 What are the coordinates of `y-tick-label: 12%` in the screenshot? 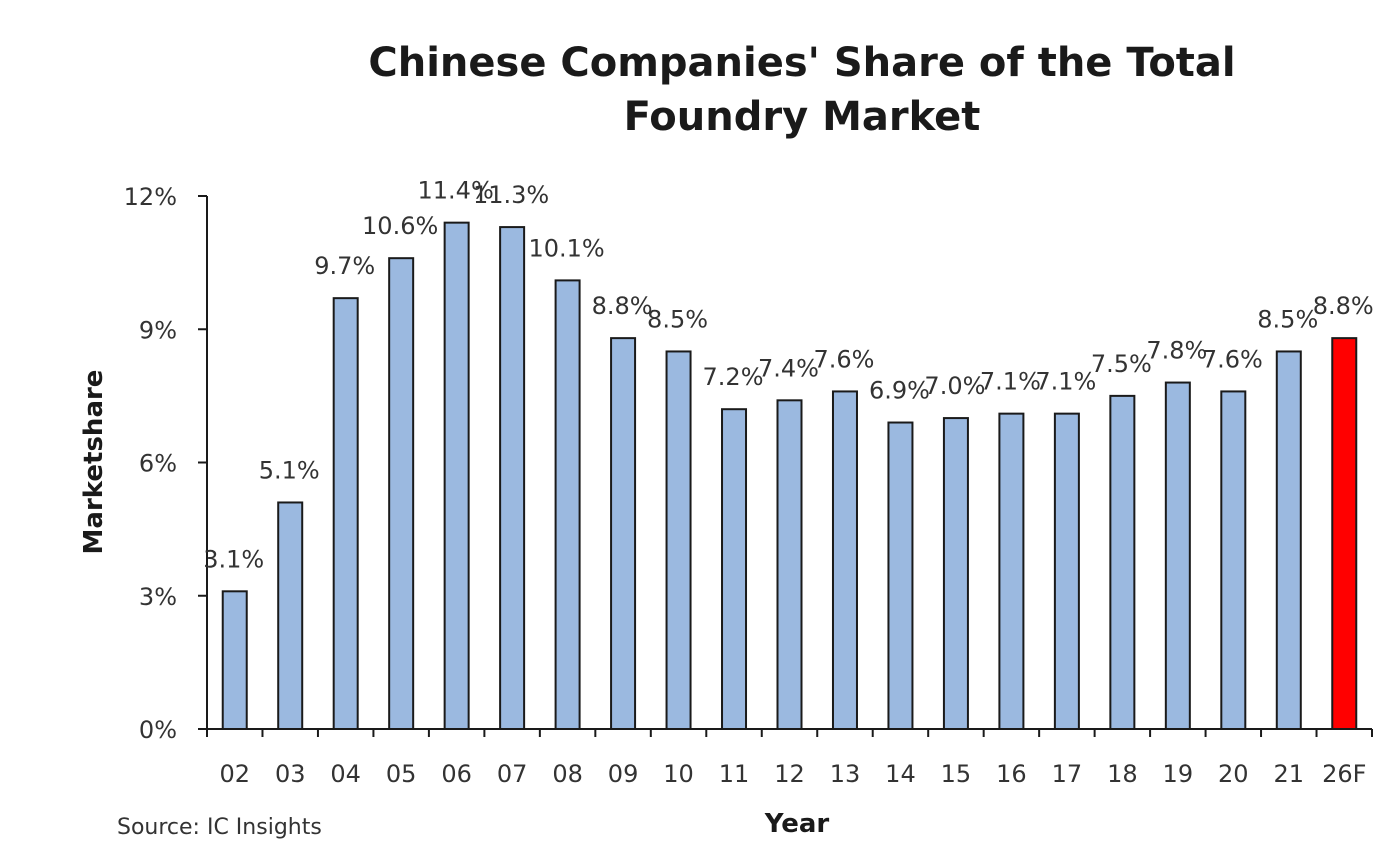 It's located at (150, 197).